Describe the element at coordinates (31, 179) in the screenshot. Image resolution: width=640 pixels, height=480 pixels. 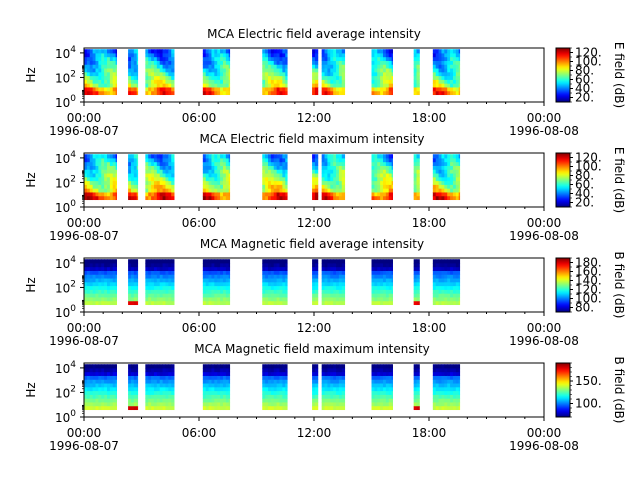
I see `y-axis-label: Hz` at that location.